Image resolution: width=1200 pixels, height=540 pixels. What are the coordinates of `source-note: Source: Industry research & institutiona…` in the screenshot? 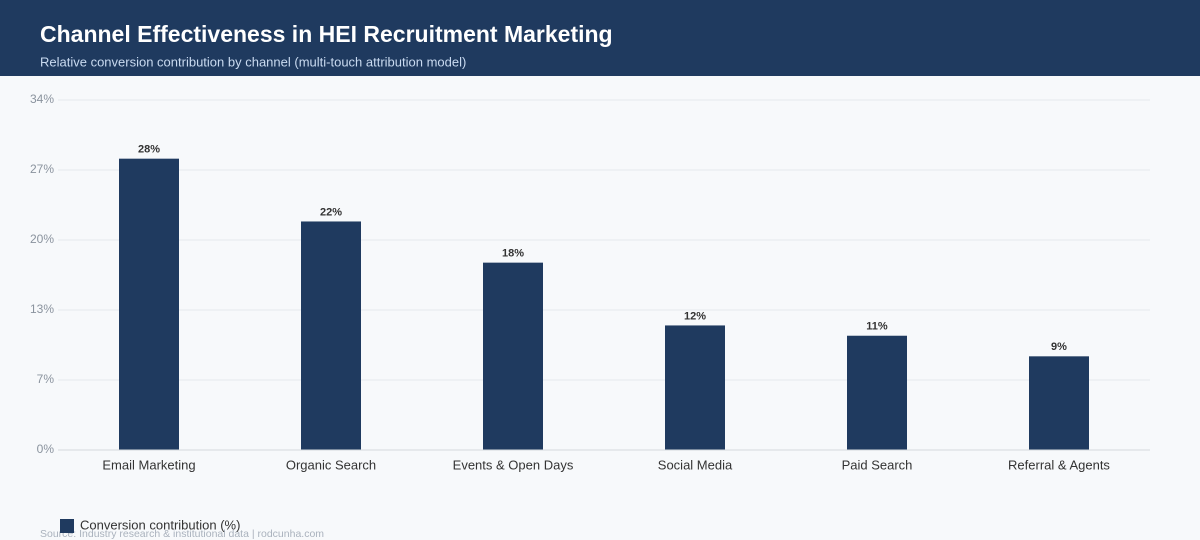 It's located at (182, 534).